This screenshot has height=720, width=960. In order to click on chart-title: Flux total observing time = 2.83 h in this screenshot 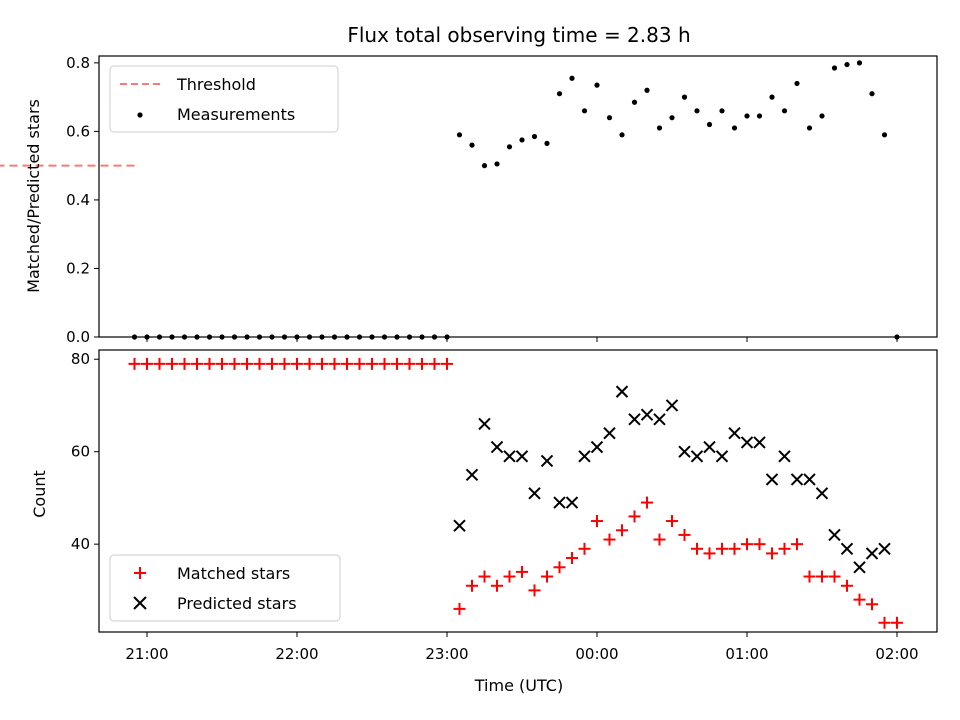, I will do `click(518, 35)`.